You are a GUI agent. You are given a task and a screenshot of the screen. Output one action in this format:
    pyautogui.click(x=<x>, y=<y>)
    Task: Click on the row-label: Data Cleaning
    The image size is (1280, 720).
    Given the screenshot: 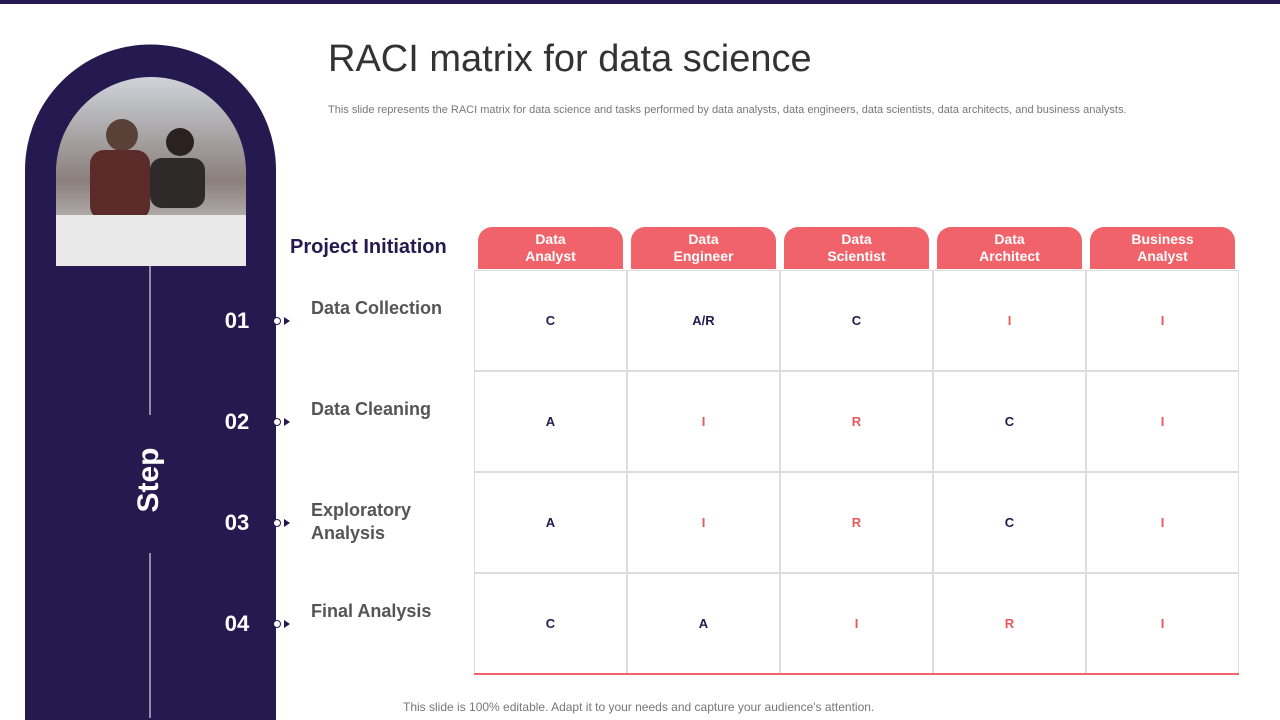 What is the action you would take?
    pyautogui.click(x=371, y=408)
    